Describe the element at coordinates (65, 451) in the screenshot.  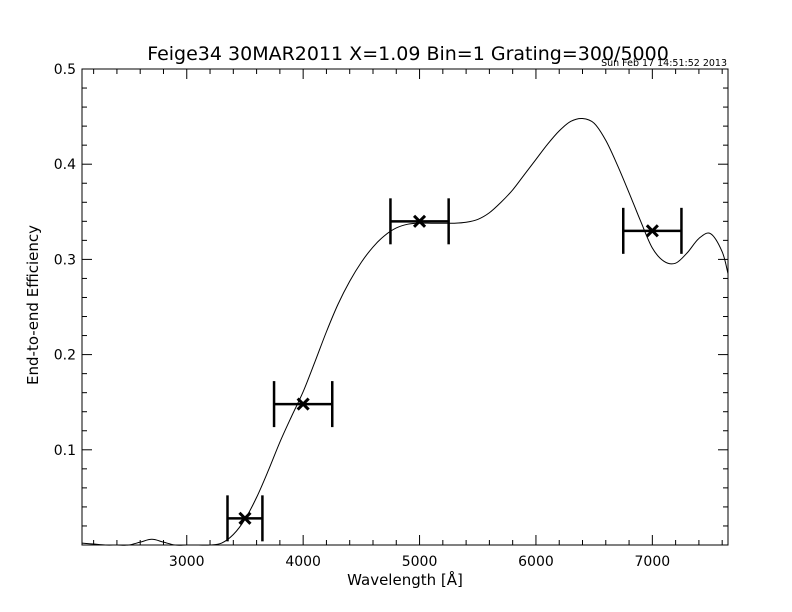
I see `y-tick-label: 0.1` at that location.